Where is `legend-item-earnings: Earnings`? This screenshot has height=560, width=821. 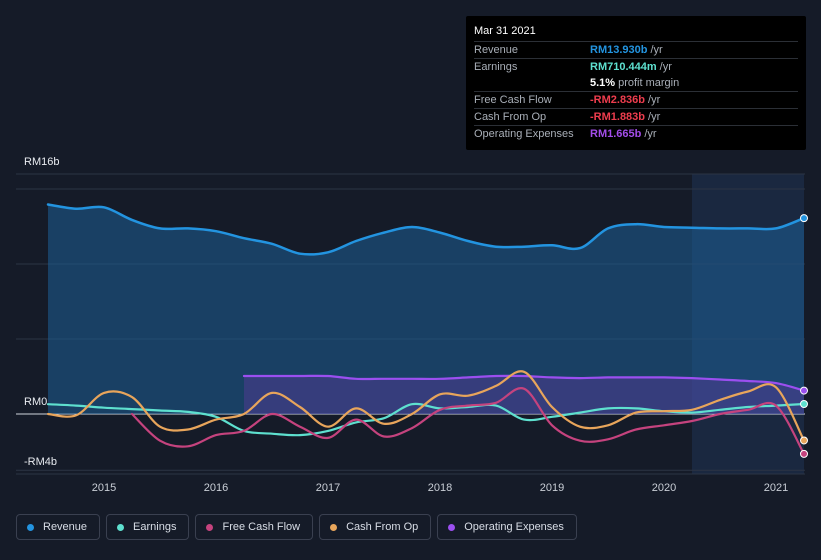 legend-item-earnings: Earnings is located at coordinates (148, 527).